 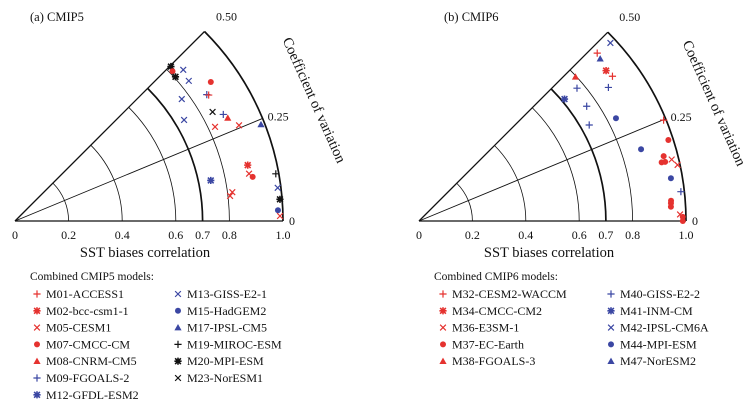 What do you see at coordinates (485, 328) in the screenshot?
I see `legend-label: M36-E3SM-1` at bounding box center [485, 328].